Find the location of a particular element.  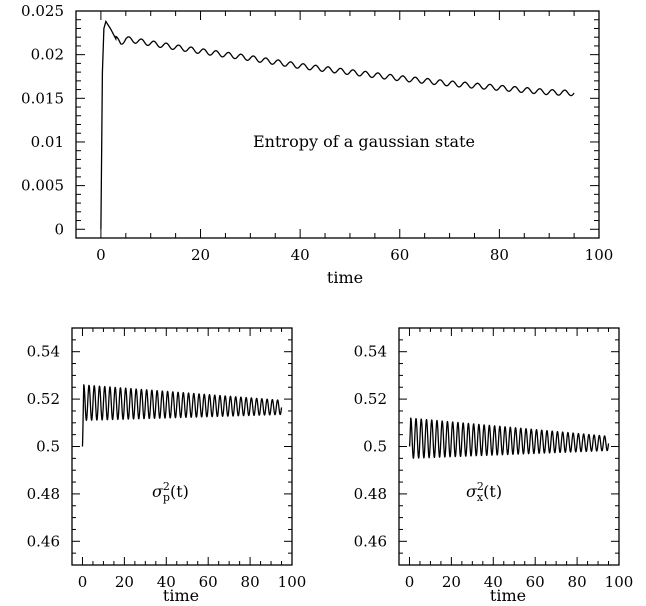

sigma-p-x-axis-label: time is located at coordinates (181, 595).